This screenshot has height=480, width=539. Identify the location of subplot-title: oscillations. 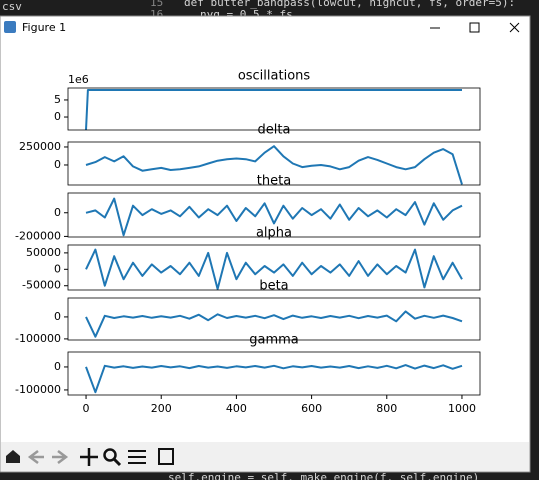
(274, 76).